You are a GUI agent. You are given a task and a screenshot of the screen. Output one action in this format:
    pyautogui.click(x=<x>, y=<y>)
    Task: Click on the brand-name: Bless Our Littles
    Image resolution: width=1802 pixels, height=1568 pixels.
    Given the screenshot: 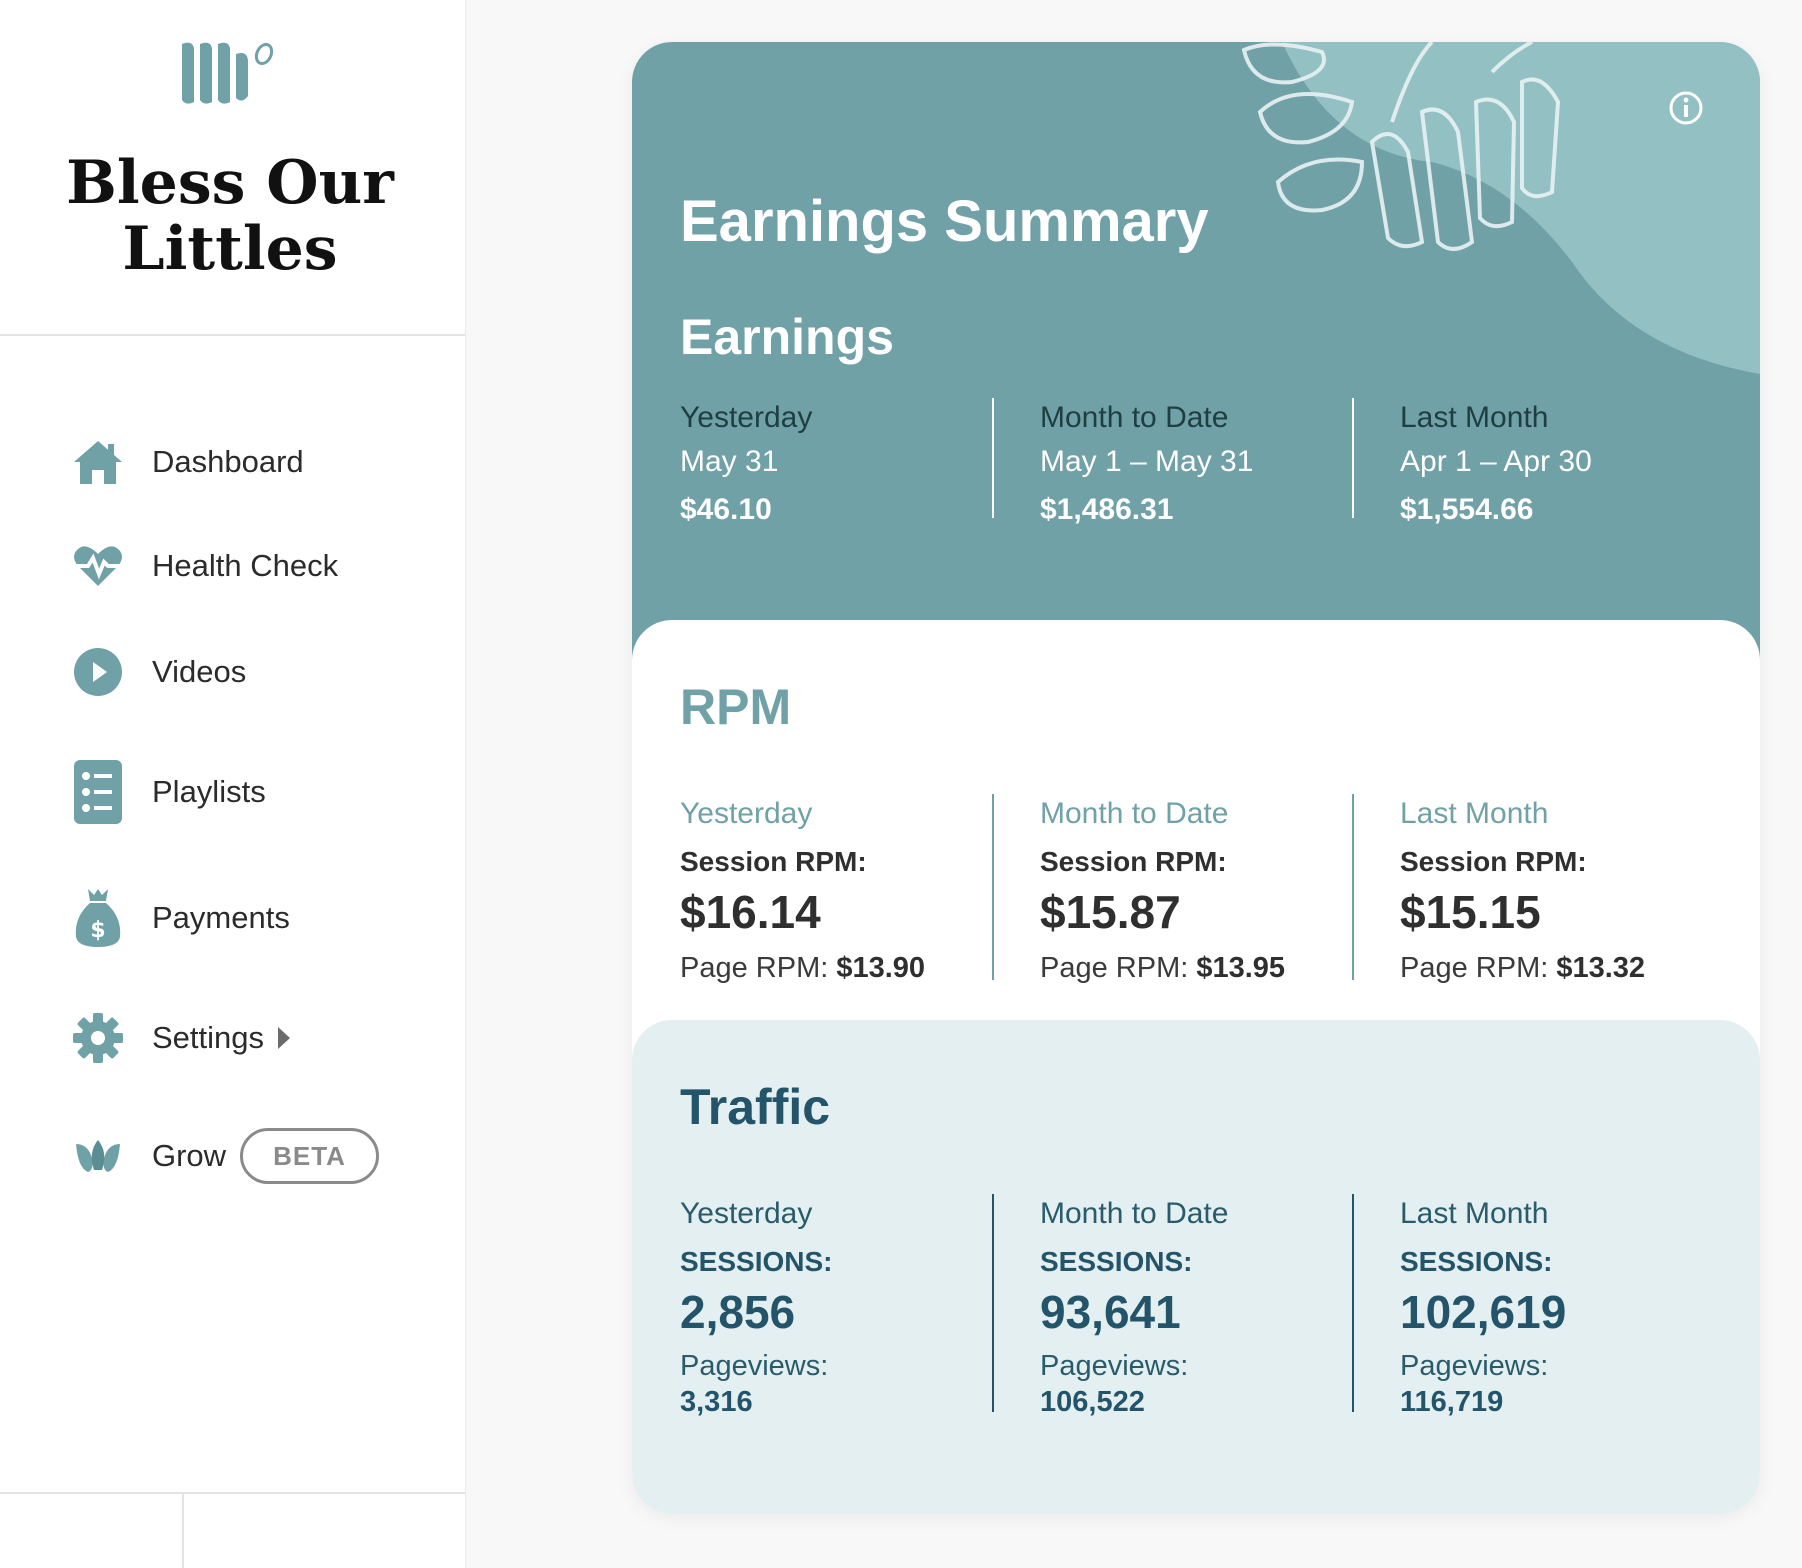 What is the action you would take?
    pyautogui.click(x=230, y=216)
    